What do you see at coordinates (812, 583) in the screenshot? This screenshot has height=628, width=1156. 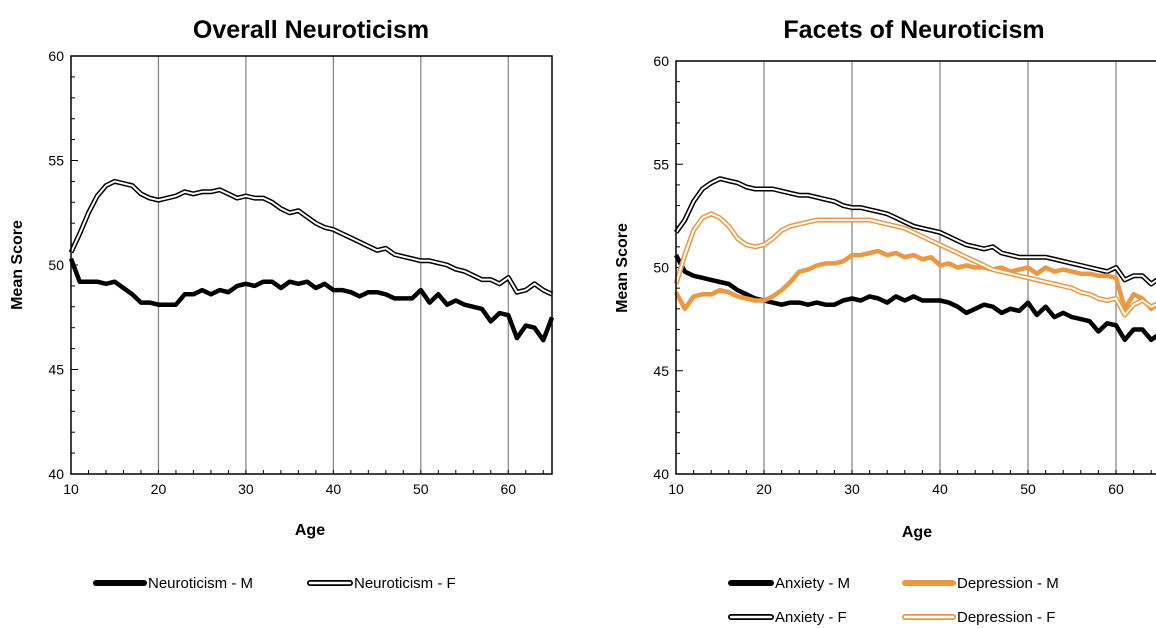 I see `legend-label: Anxiety - M` at bounding box center [812, 583].